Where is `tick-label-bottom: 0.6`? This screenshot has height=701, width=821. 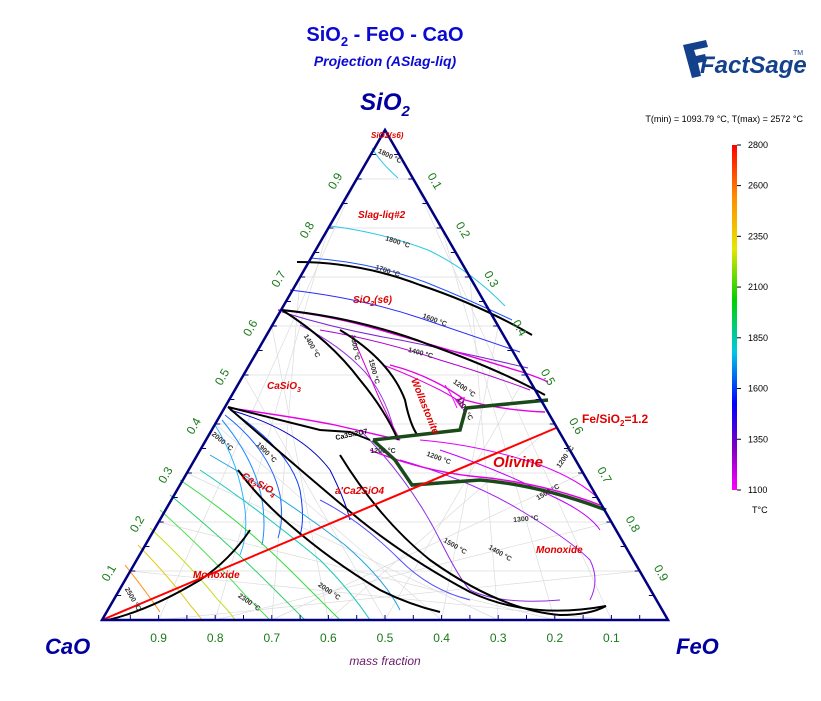
tick-label-bottom: 0.6 is located at coordinates (328, 638).